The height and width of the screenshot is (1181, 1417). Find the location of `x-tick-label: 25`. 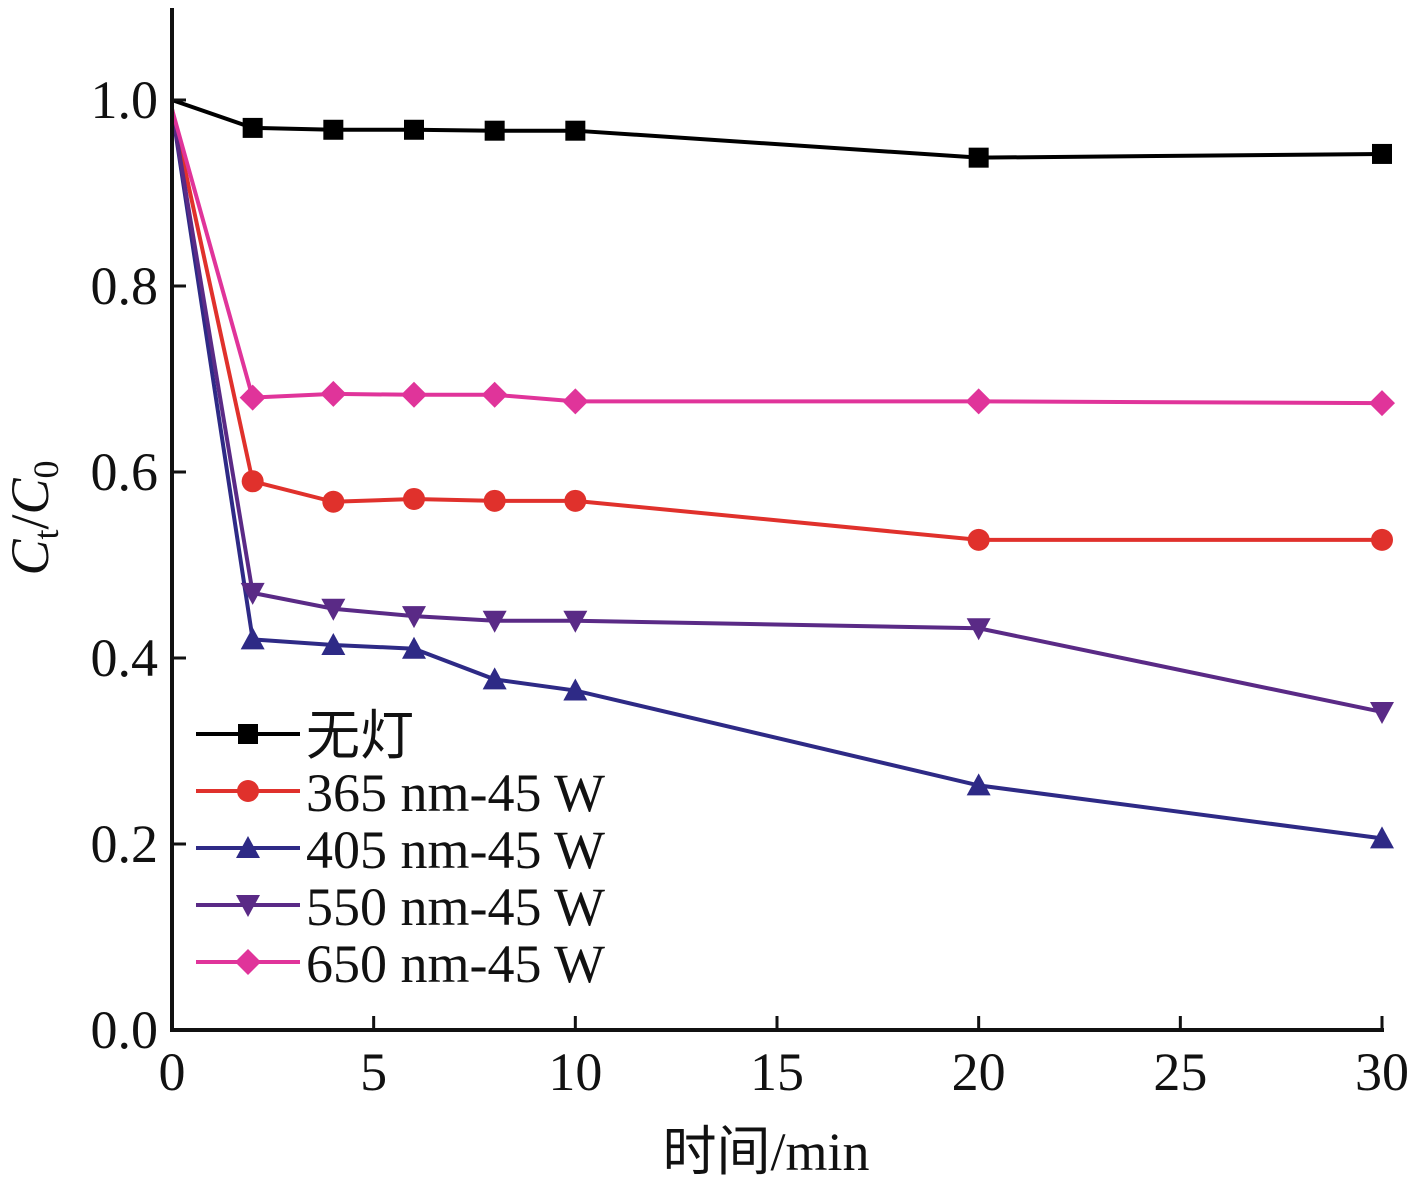

x-tick-label: 25 is located at coordinates (1180, 1072).